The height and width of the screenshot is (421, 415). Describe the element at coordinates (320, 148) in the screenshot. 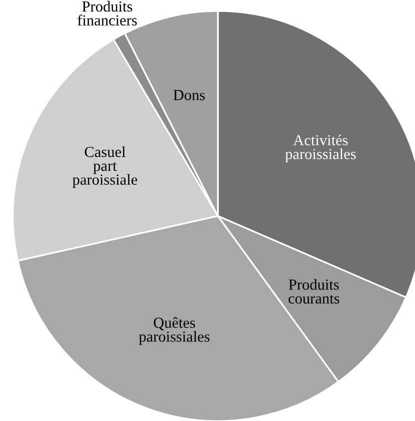

I see `slice-label: Activités paroissiales` at that location.